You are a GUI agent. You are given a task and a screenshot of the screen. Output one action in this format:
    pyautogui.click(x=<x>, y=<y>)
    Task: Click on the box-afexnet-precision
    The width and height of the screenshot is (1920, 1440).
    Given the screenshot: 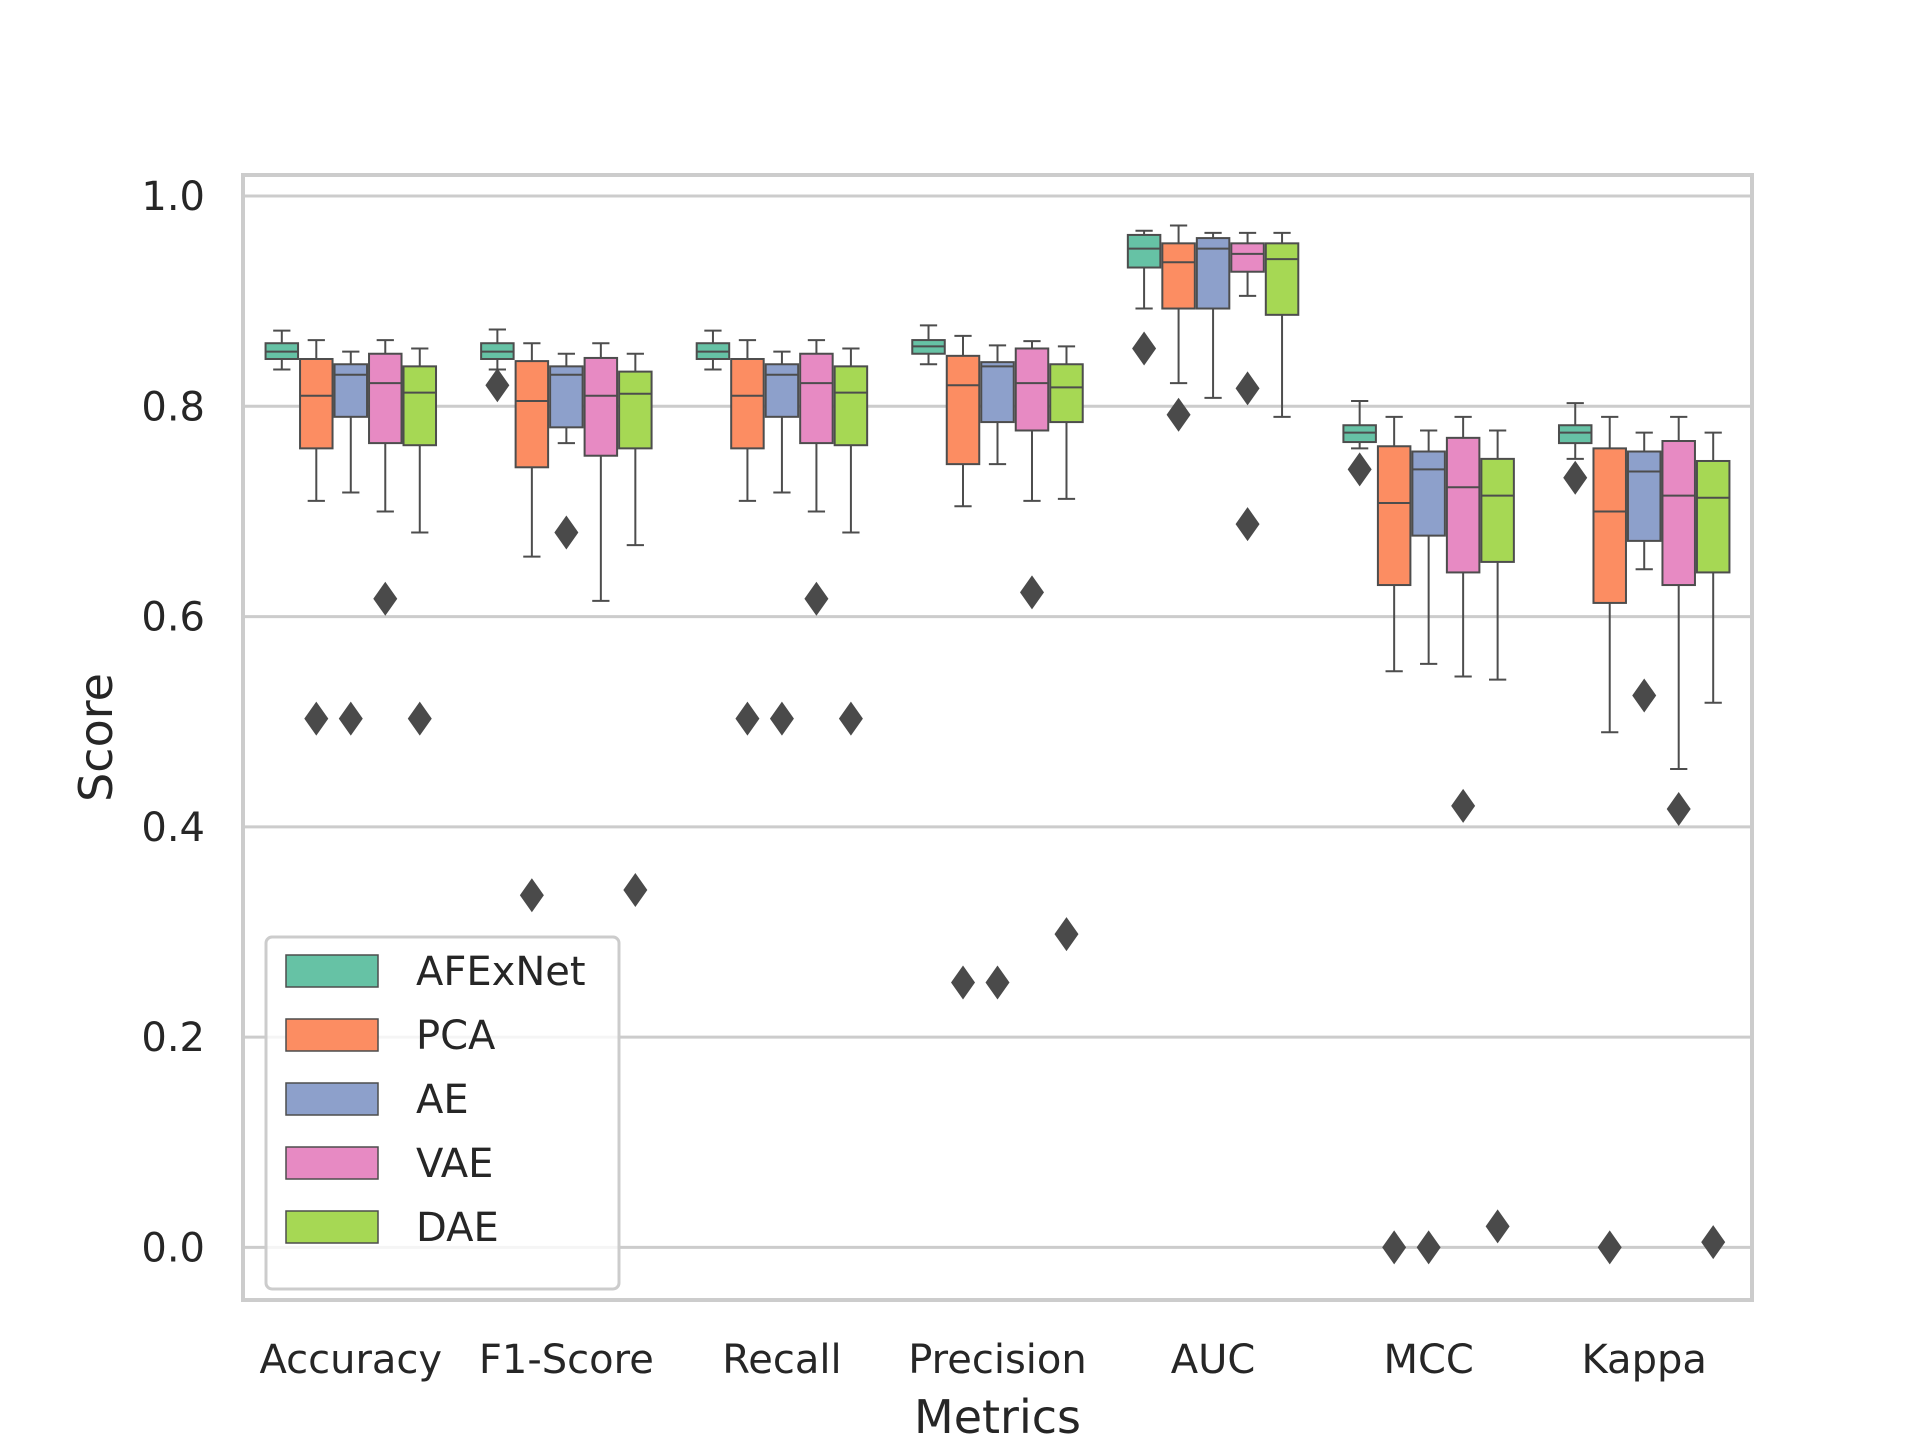 What is the action you would take?
    pyautogui.click(x=928, y=345)
    